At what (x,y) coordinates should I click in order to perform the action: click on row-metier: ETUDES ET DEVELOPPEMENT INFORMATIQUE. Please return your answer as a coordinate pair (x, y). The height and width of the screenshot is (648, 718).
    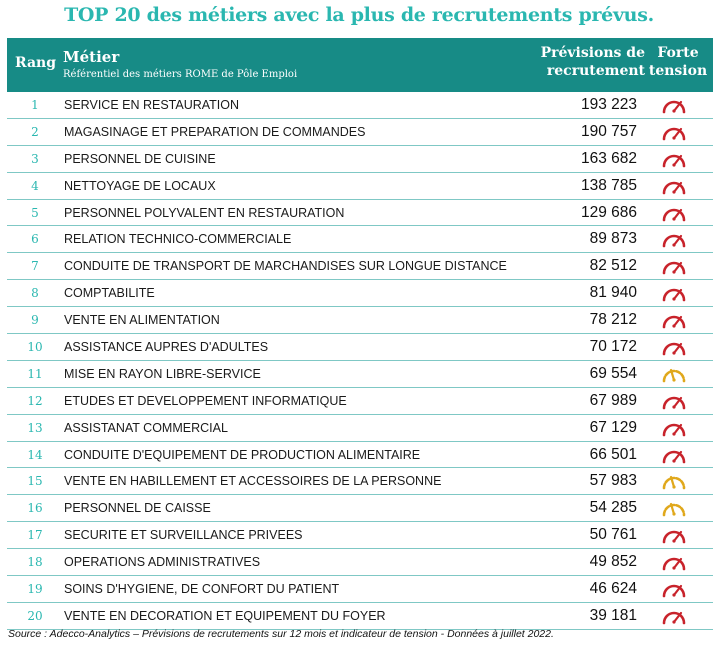
    Looking at the image, I should click on (205, 400).